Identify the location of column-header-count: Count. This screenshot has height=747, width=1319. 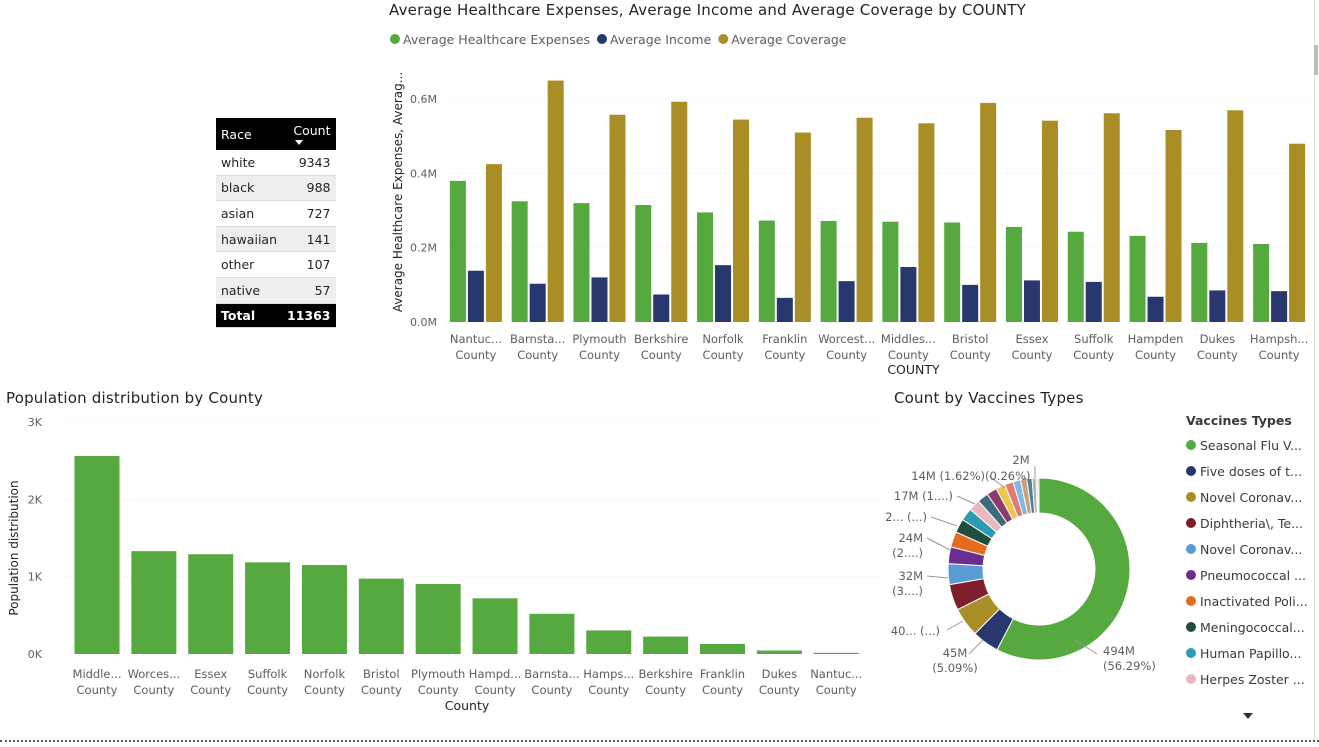
(309, 134).